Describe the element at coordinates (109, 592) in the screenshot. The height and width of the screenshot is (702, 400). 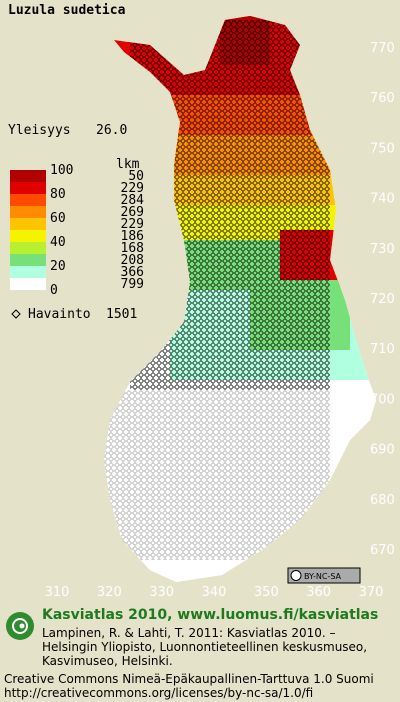
I see `x-axis-label: 320` at that location.